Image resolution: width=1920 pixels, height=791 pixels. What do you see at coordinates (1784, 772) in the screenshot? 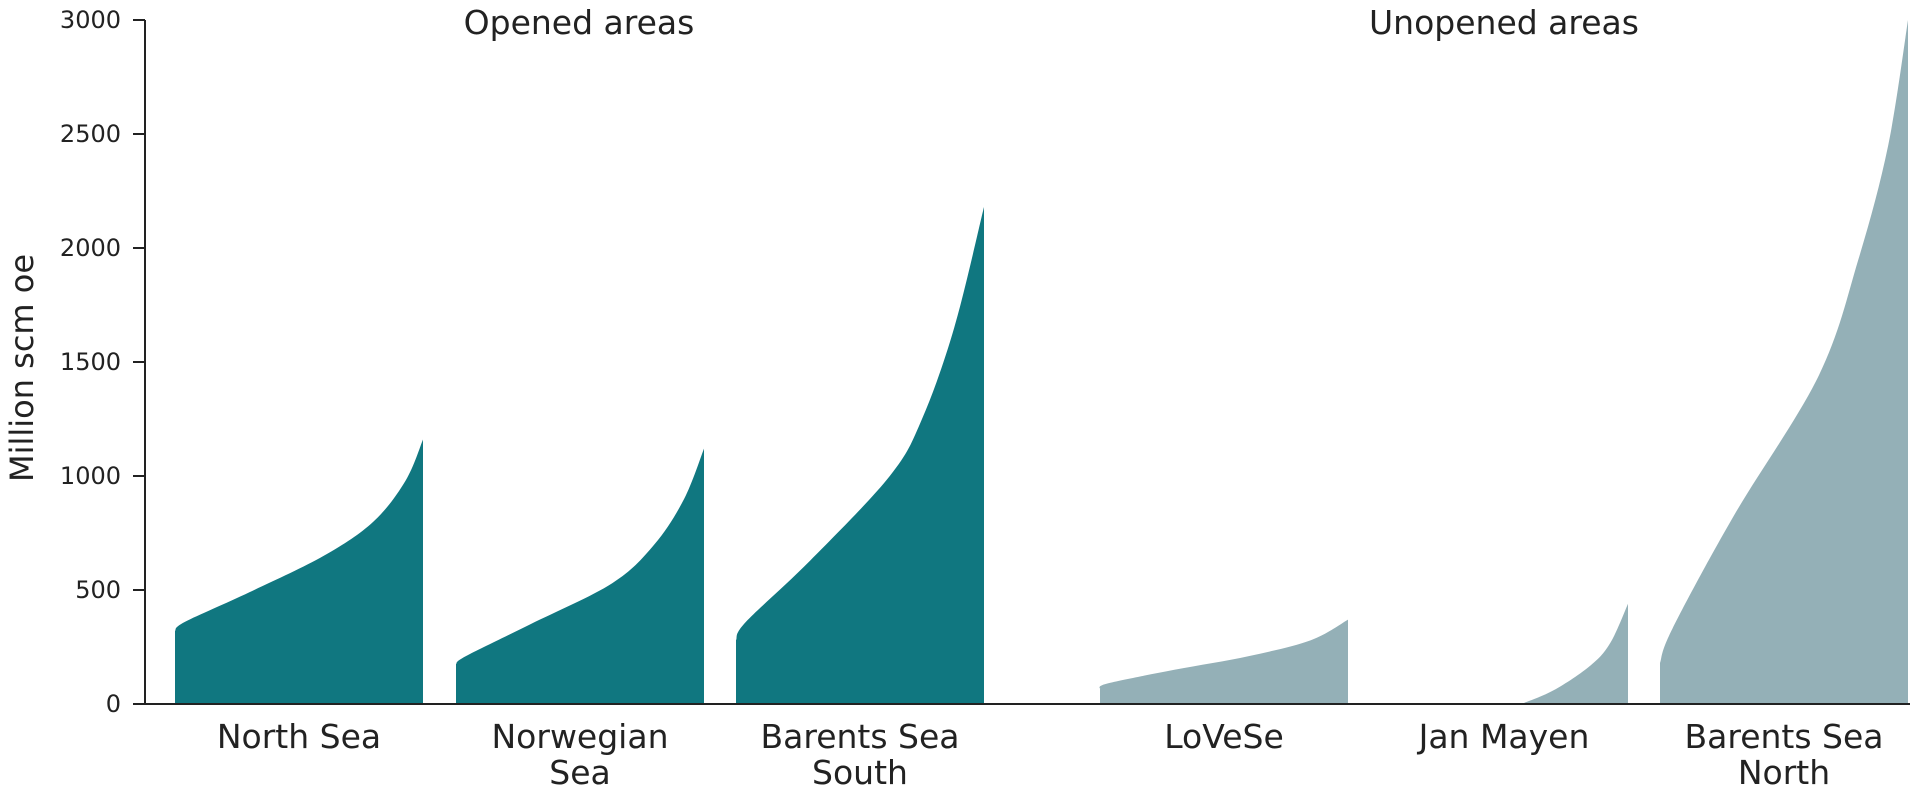
I see `category-label: North` at bounding box center [1784, 772].